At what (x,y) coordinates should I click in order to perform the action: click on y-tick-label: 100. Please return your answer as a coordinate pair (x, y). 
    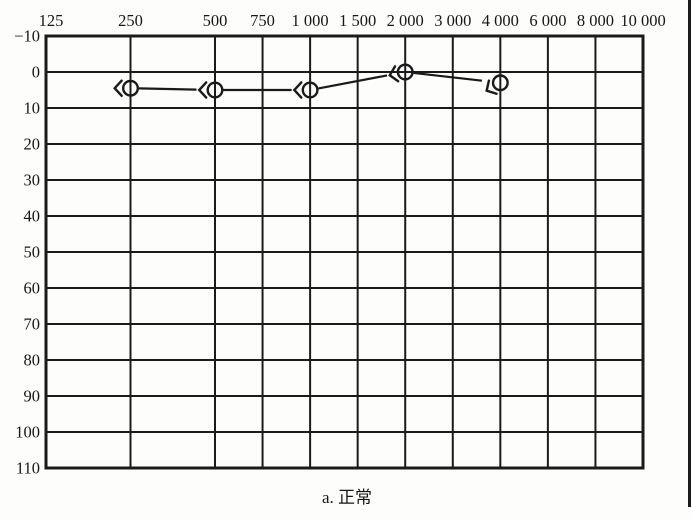
    Looking at the image, I should click on (27, 432).